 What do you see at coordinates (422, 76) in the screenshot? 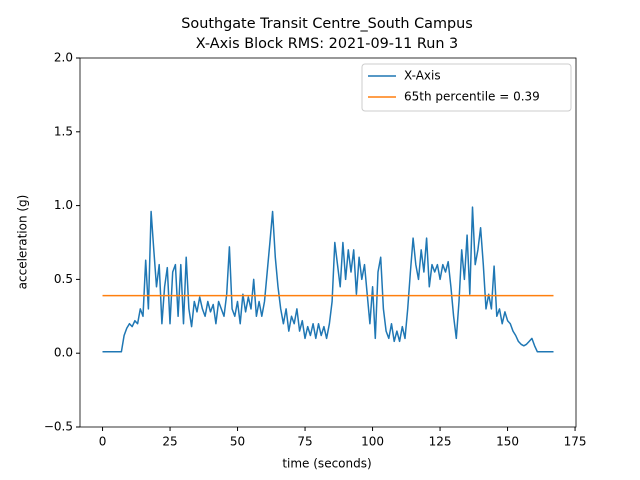
I see `legend-label: X-Axis` at bounding box center [422, 76].